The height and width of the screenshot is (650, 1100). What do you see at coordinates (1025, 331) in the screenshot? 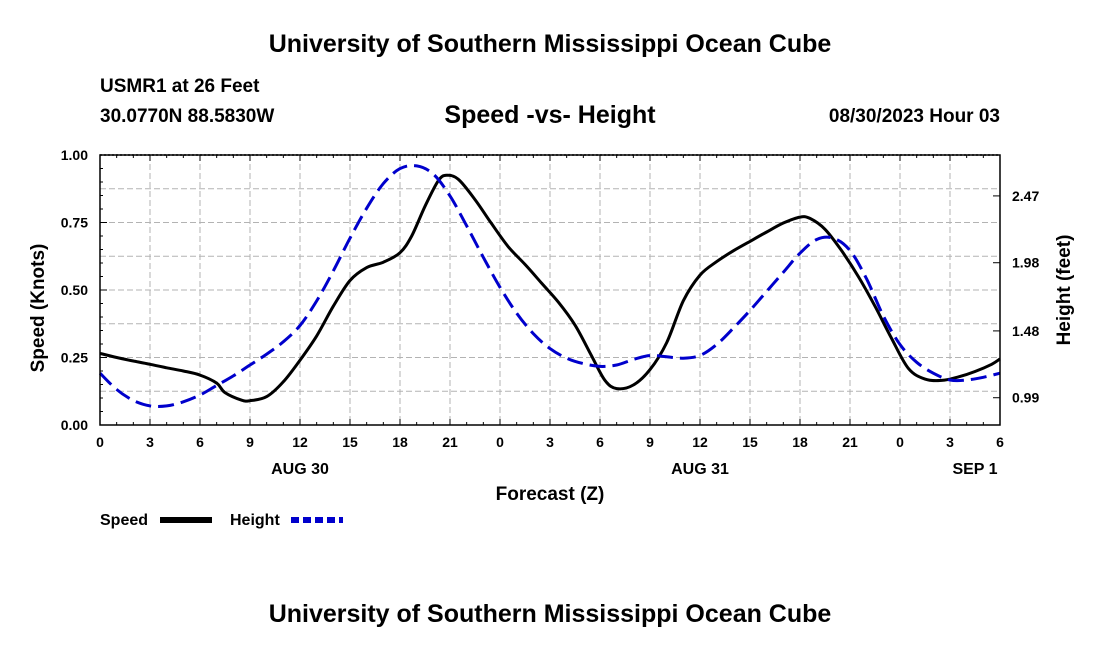
I see `y-right-tick-label: 1.48` at bounding box center [1025, 331].